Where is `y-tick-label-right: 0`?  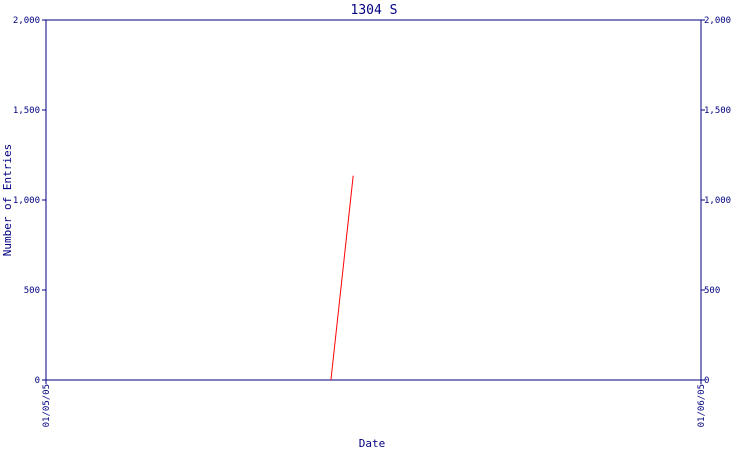
y-tick-label-right: 0 is located at coordinates (706, 381).